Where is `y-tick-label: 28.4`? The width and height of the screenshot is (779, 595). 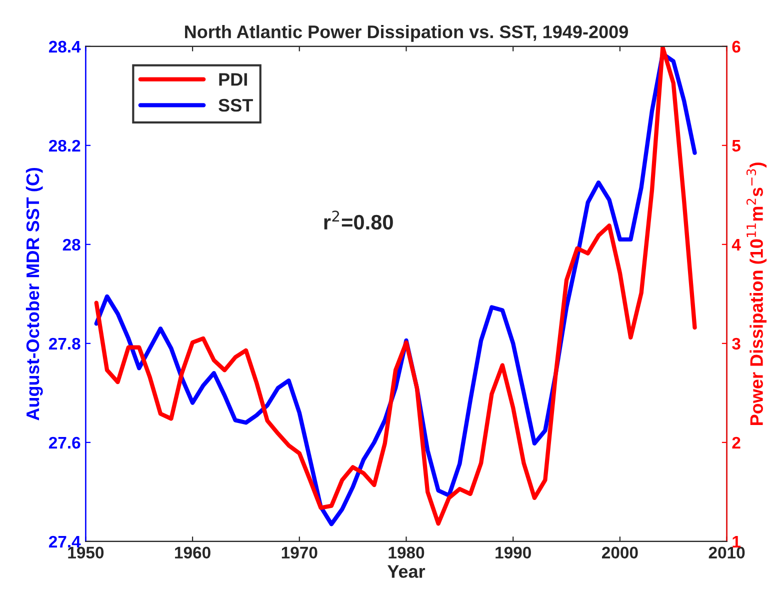
y-tick-label: 28.4 is located at coordinates (64, 46).